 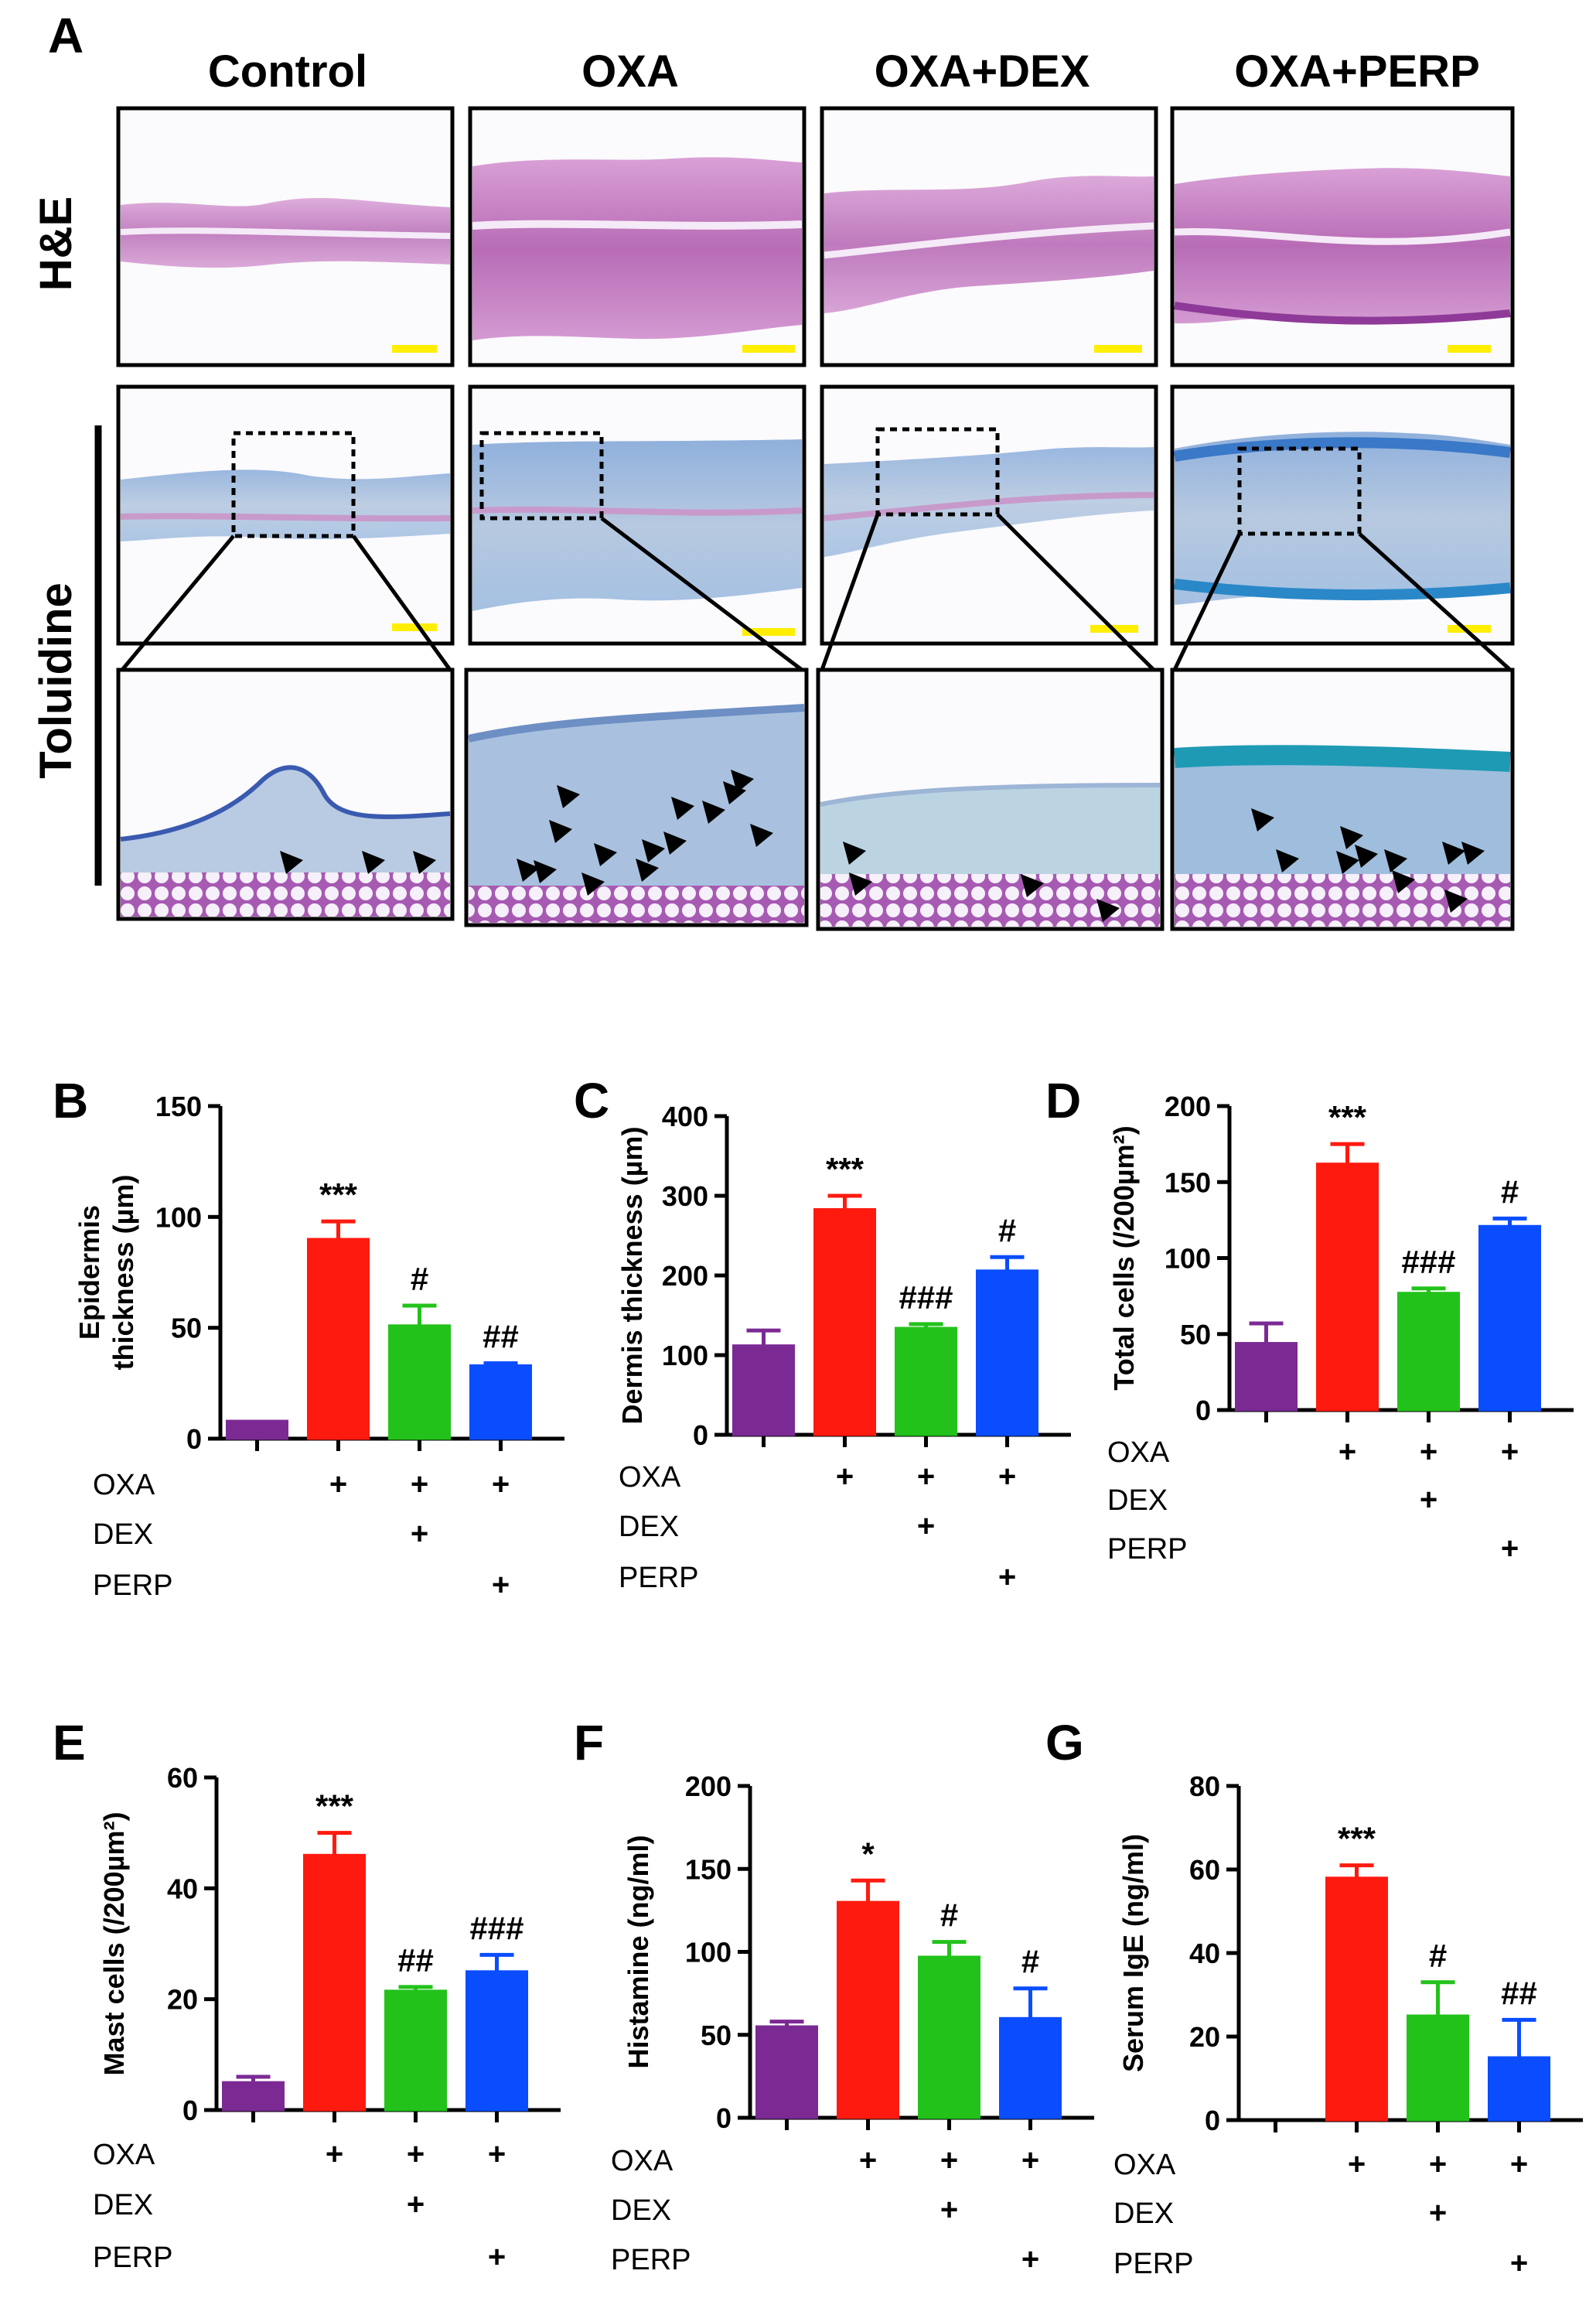 I want to click on he-image-oxa-dex, so click(x=989, y=236).